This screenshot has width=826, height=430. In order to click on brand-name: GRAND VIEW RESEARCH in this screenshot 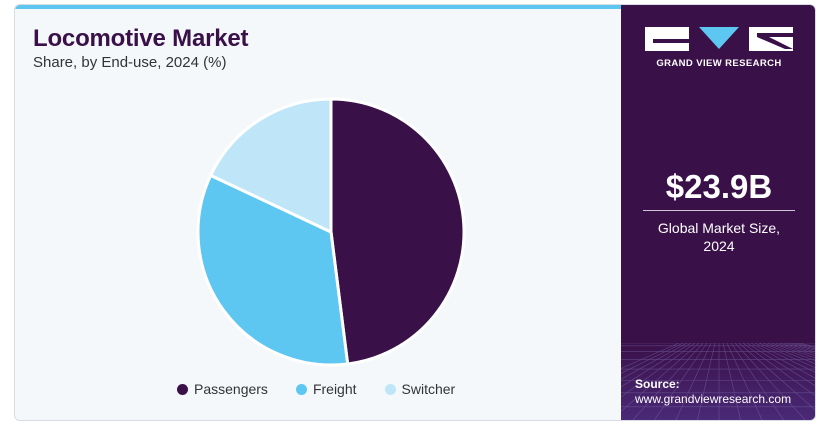, I will do `click(719, 63)`.